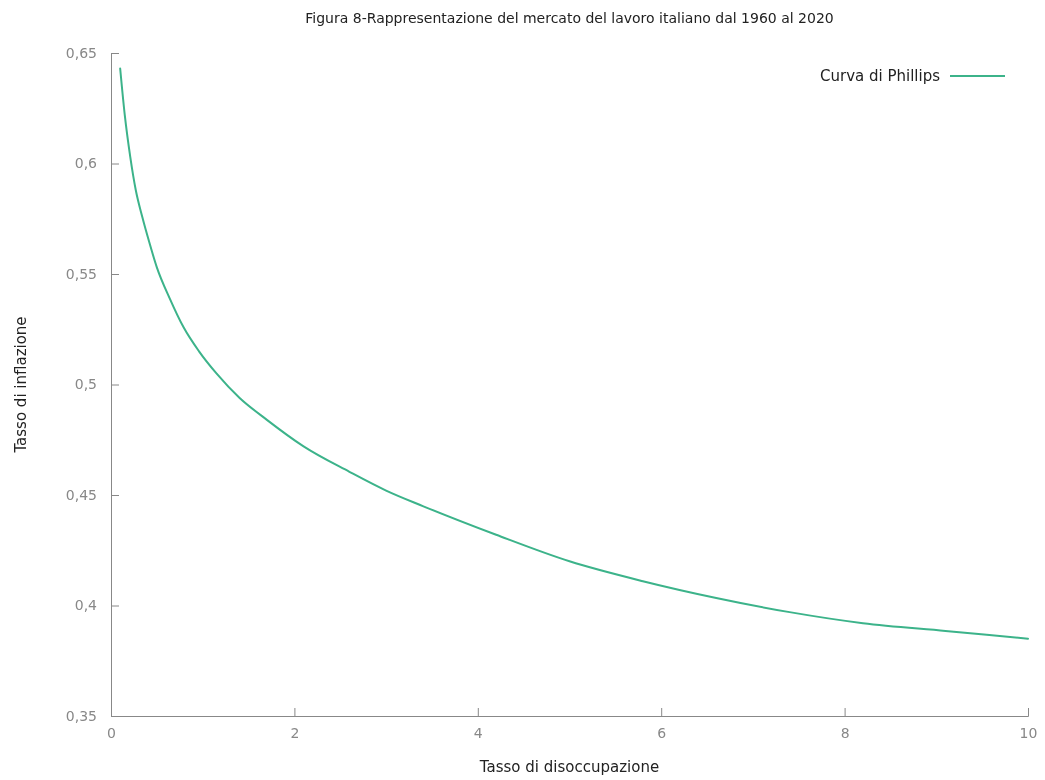 The height and width of the screenshot is (780, 1045). What do you see at coordinates (111, 732) in the screenshot?
I see `x-tick-label: 0` at bounding box center [111, 732].